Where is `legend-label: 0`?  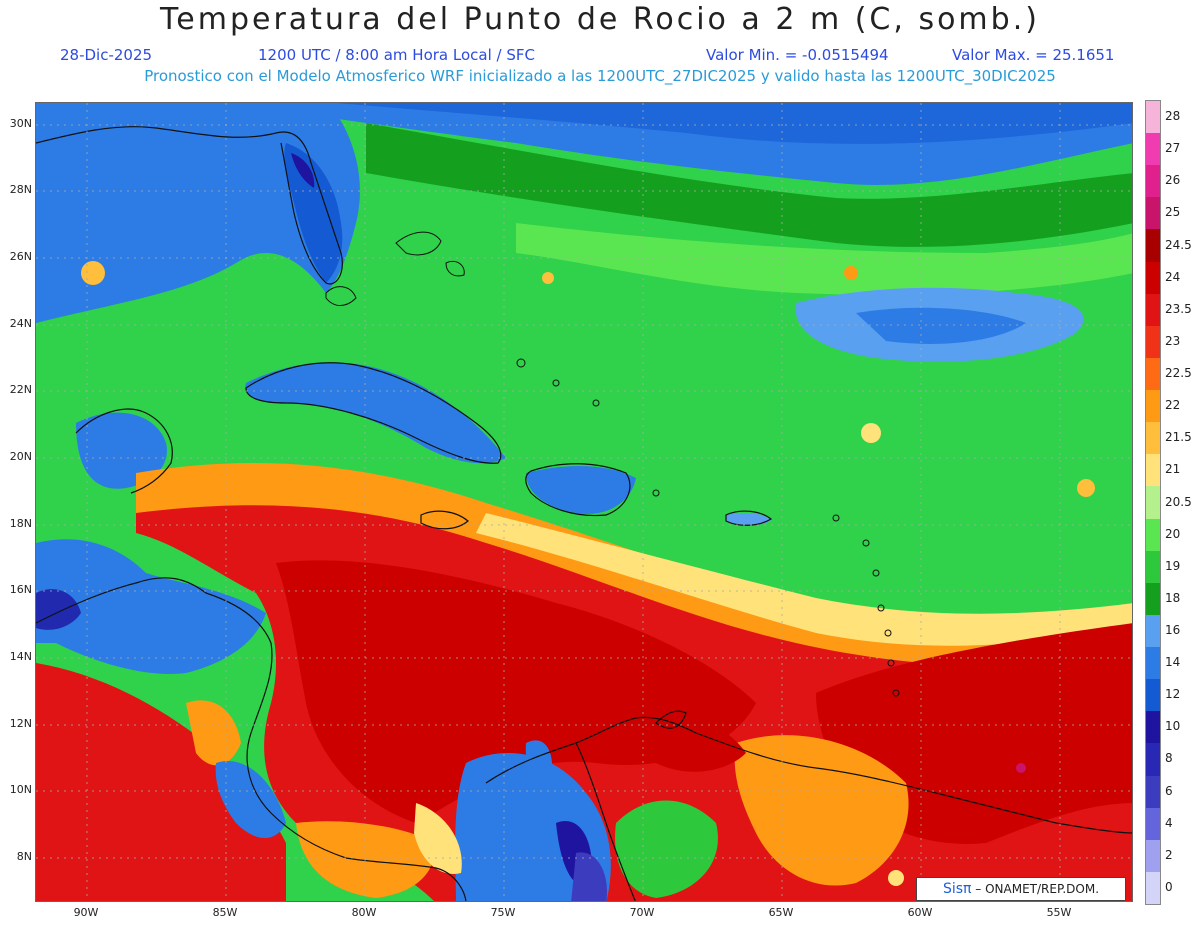
legend-label: 0 is located at coordinates (1169, 886).